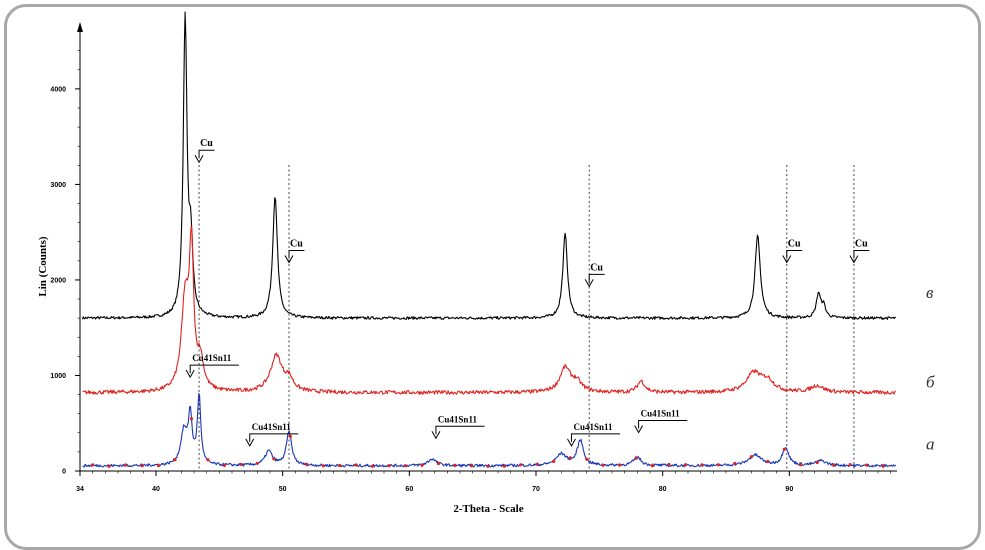  What do you see at coordinates (789, 489) in the screenshot?
I see `x-tick-label: 90` at bounding box center [789, 489].